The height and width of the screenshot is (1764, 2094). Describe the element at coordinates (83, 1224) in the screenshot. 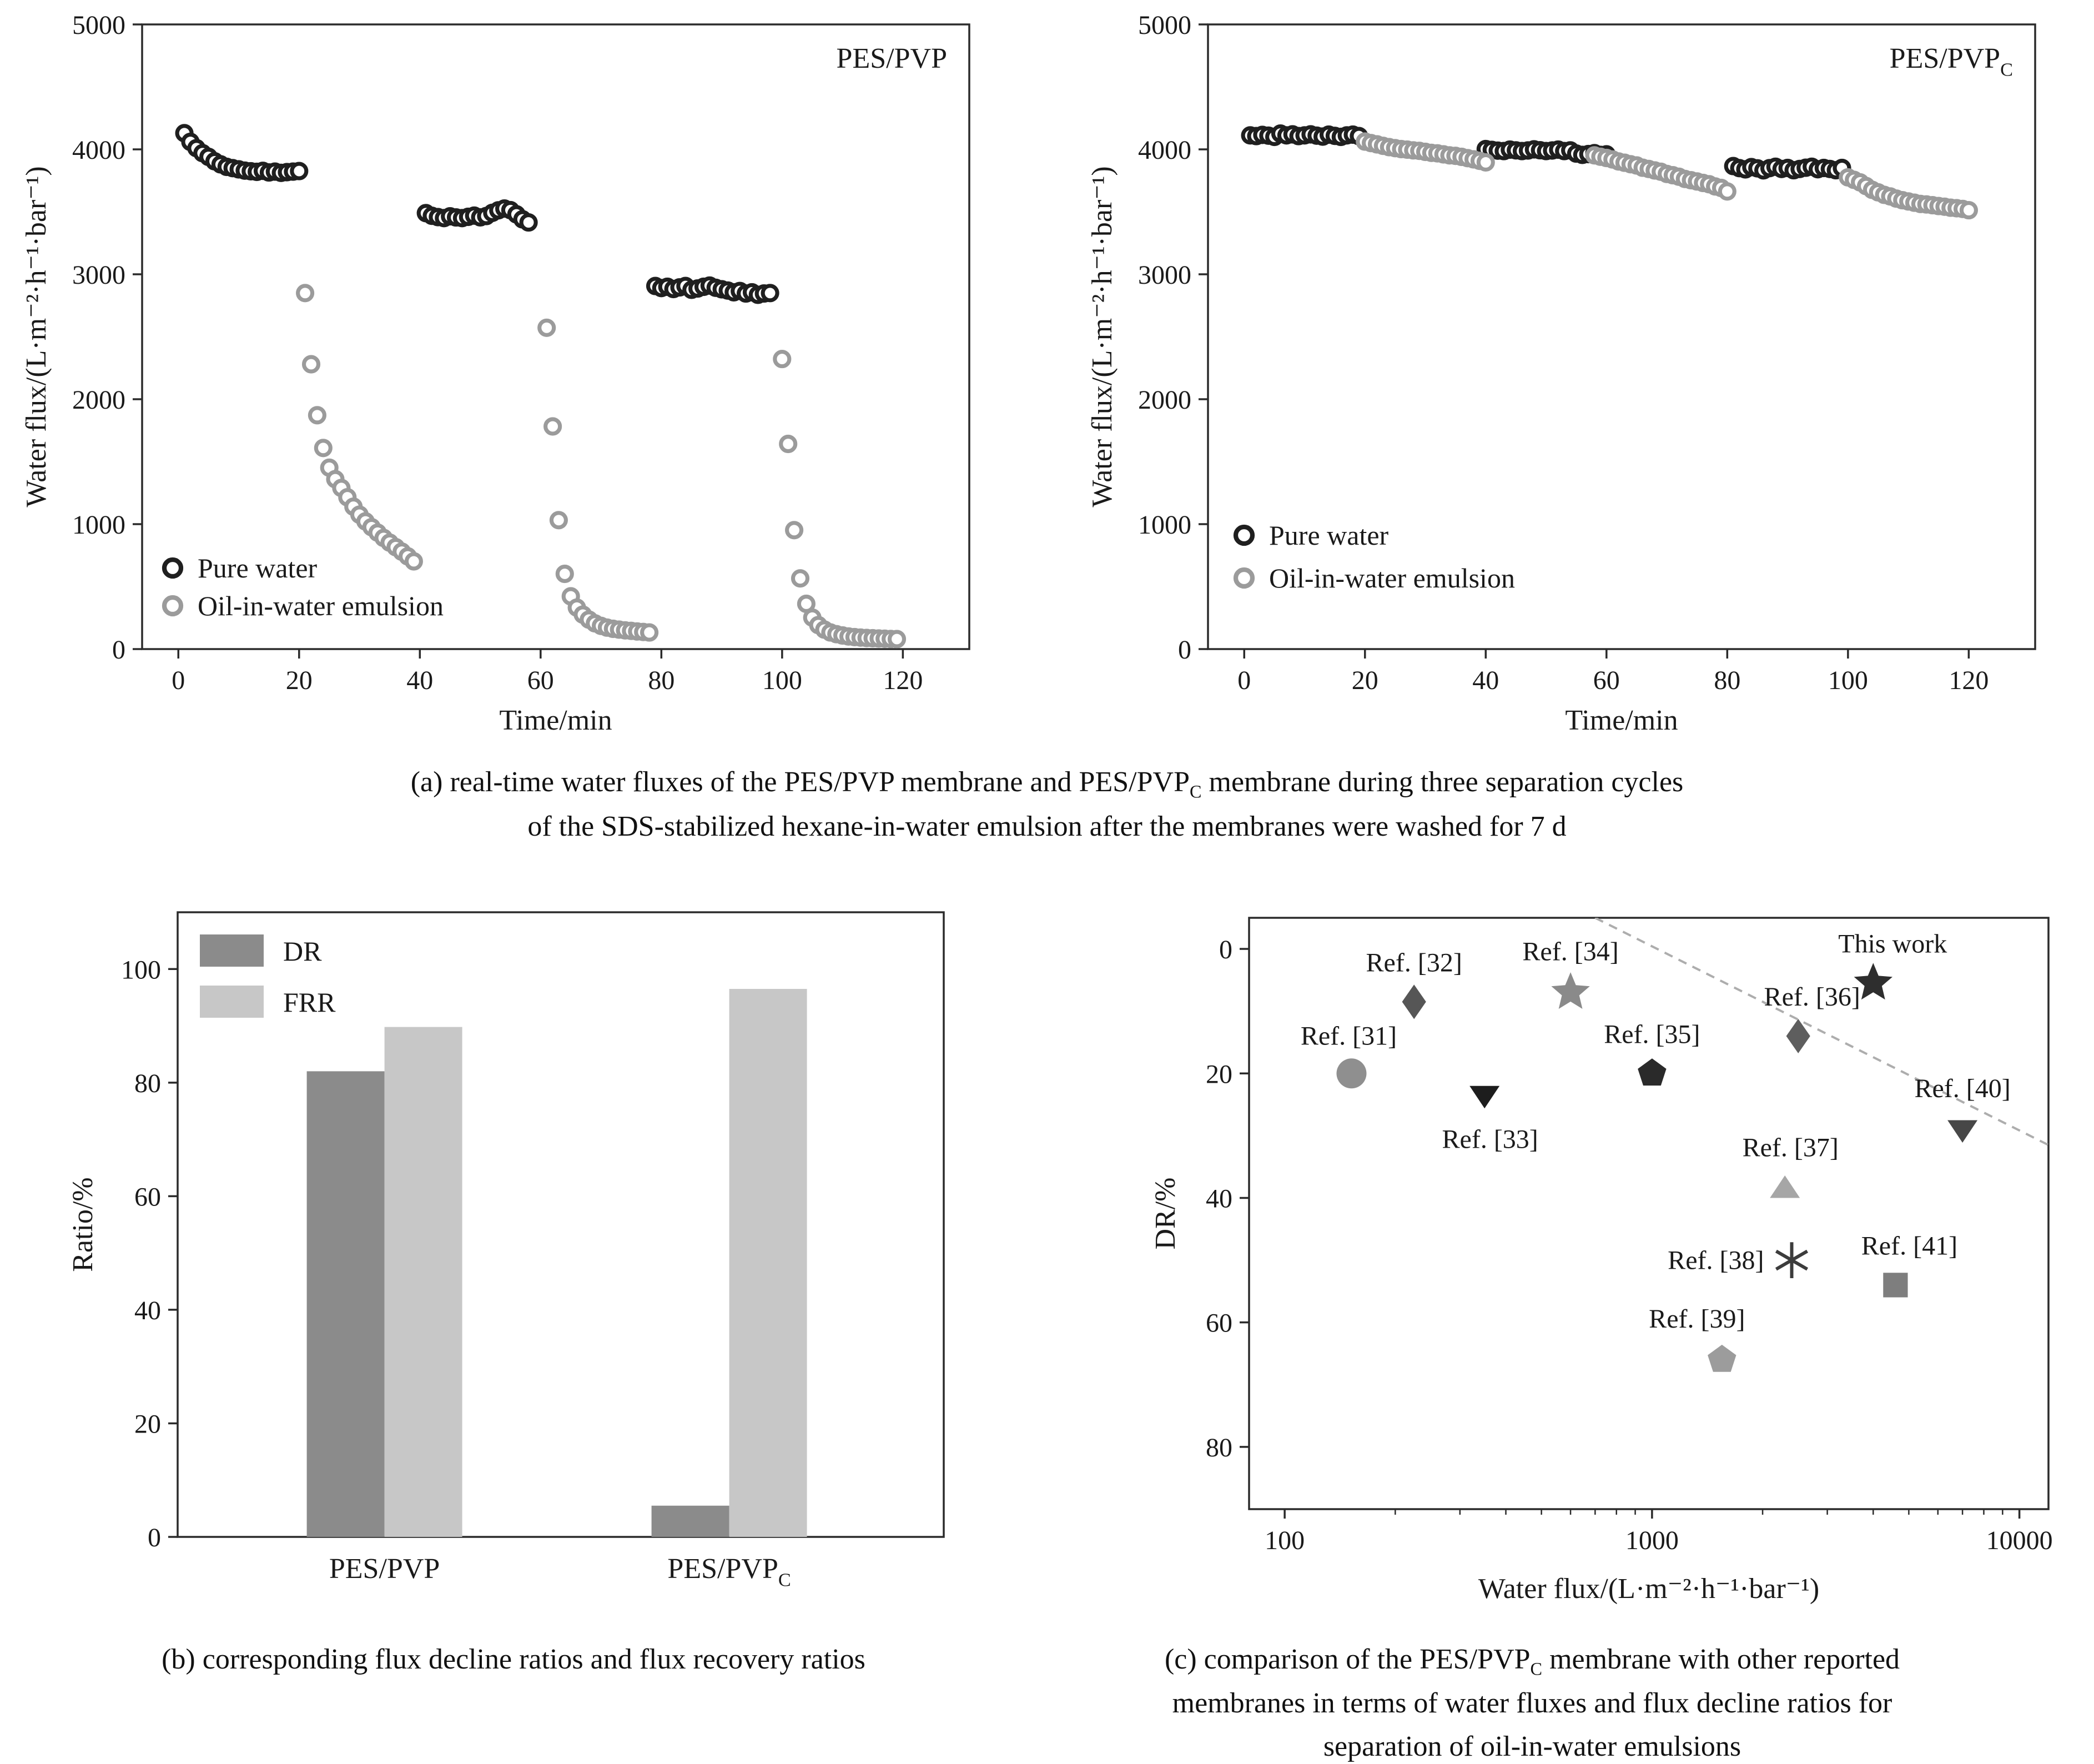

I see `svg-text: Ratio/%` at that location.